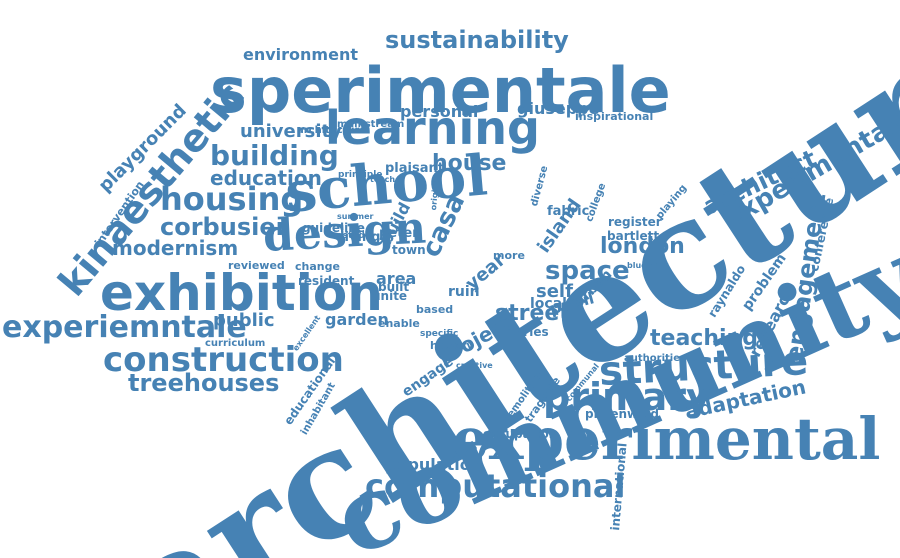 The height and width of the screenshot is (558, 900). What do you see at coordinates (495, 486) in the screenshot?
I see `word-computational: computational` at bounding box center [495, 486].